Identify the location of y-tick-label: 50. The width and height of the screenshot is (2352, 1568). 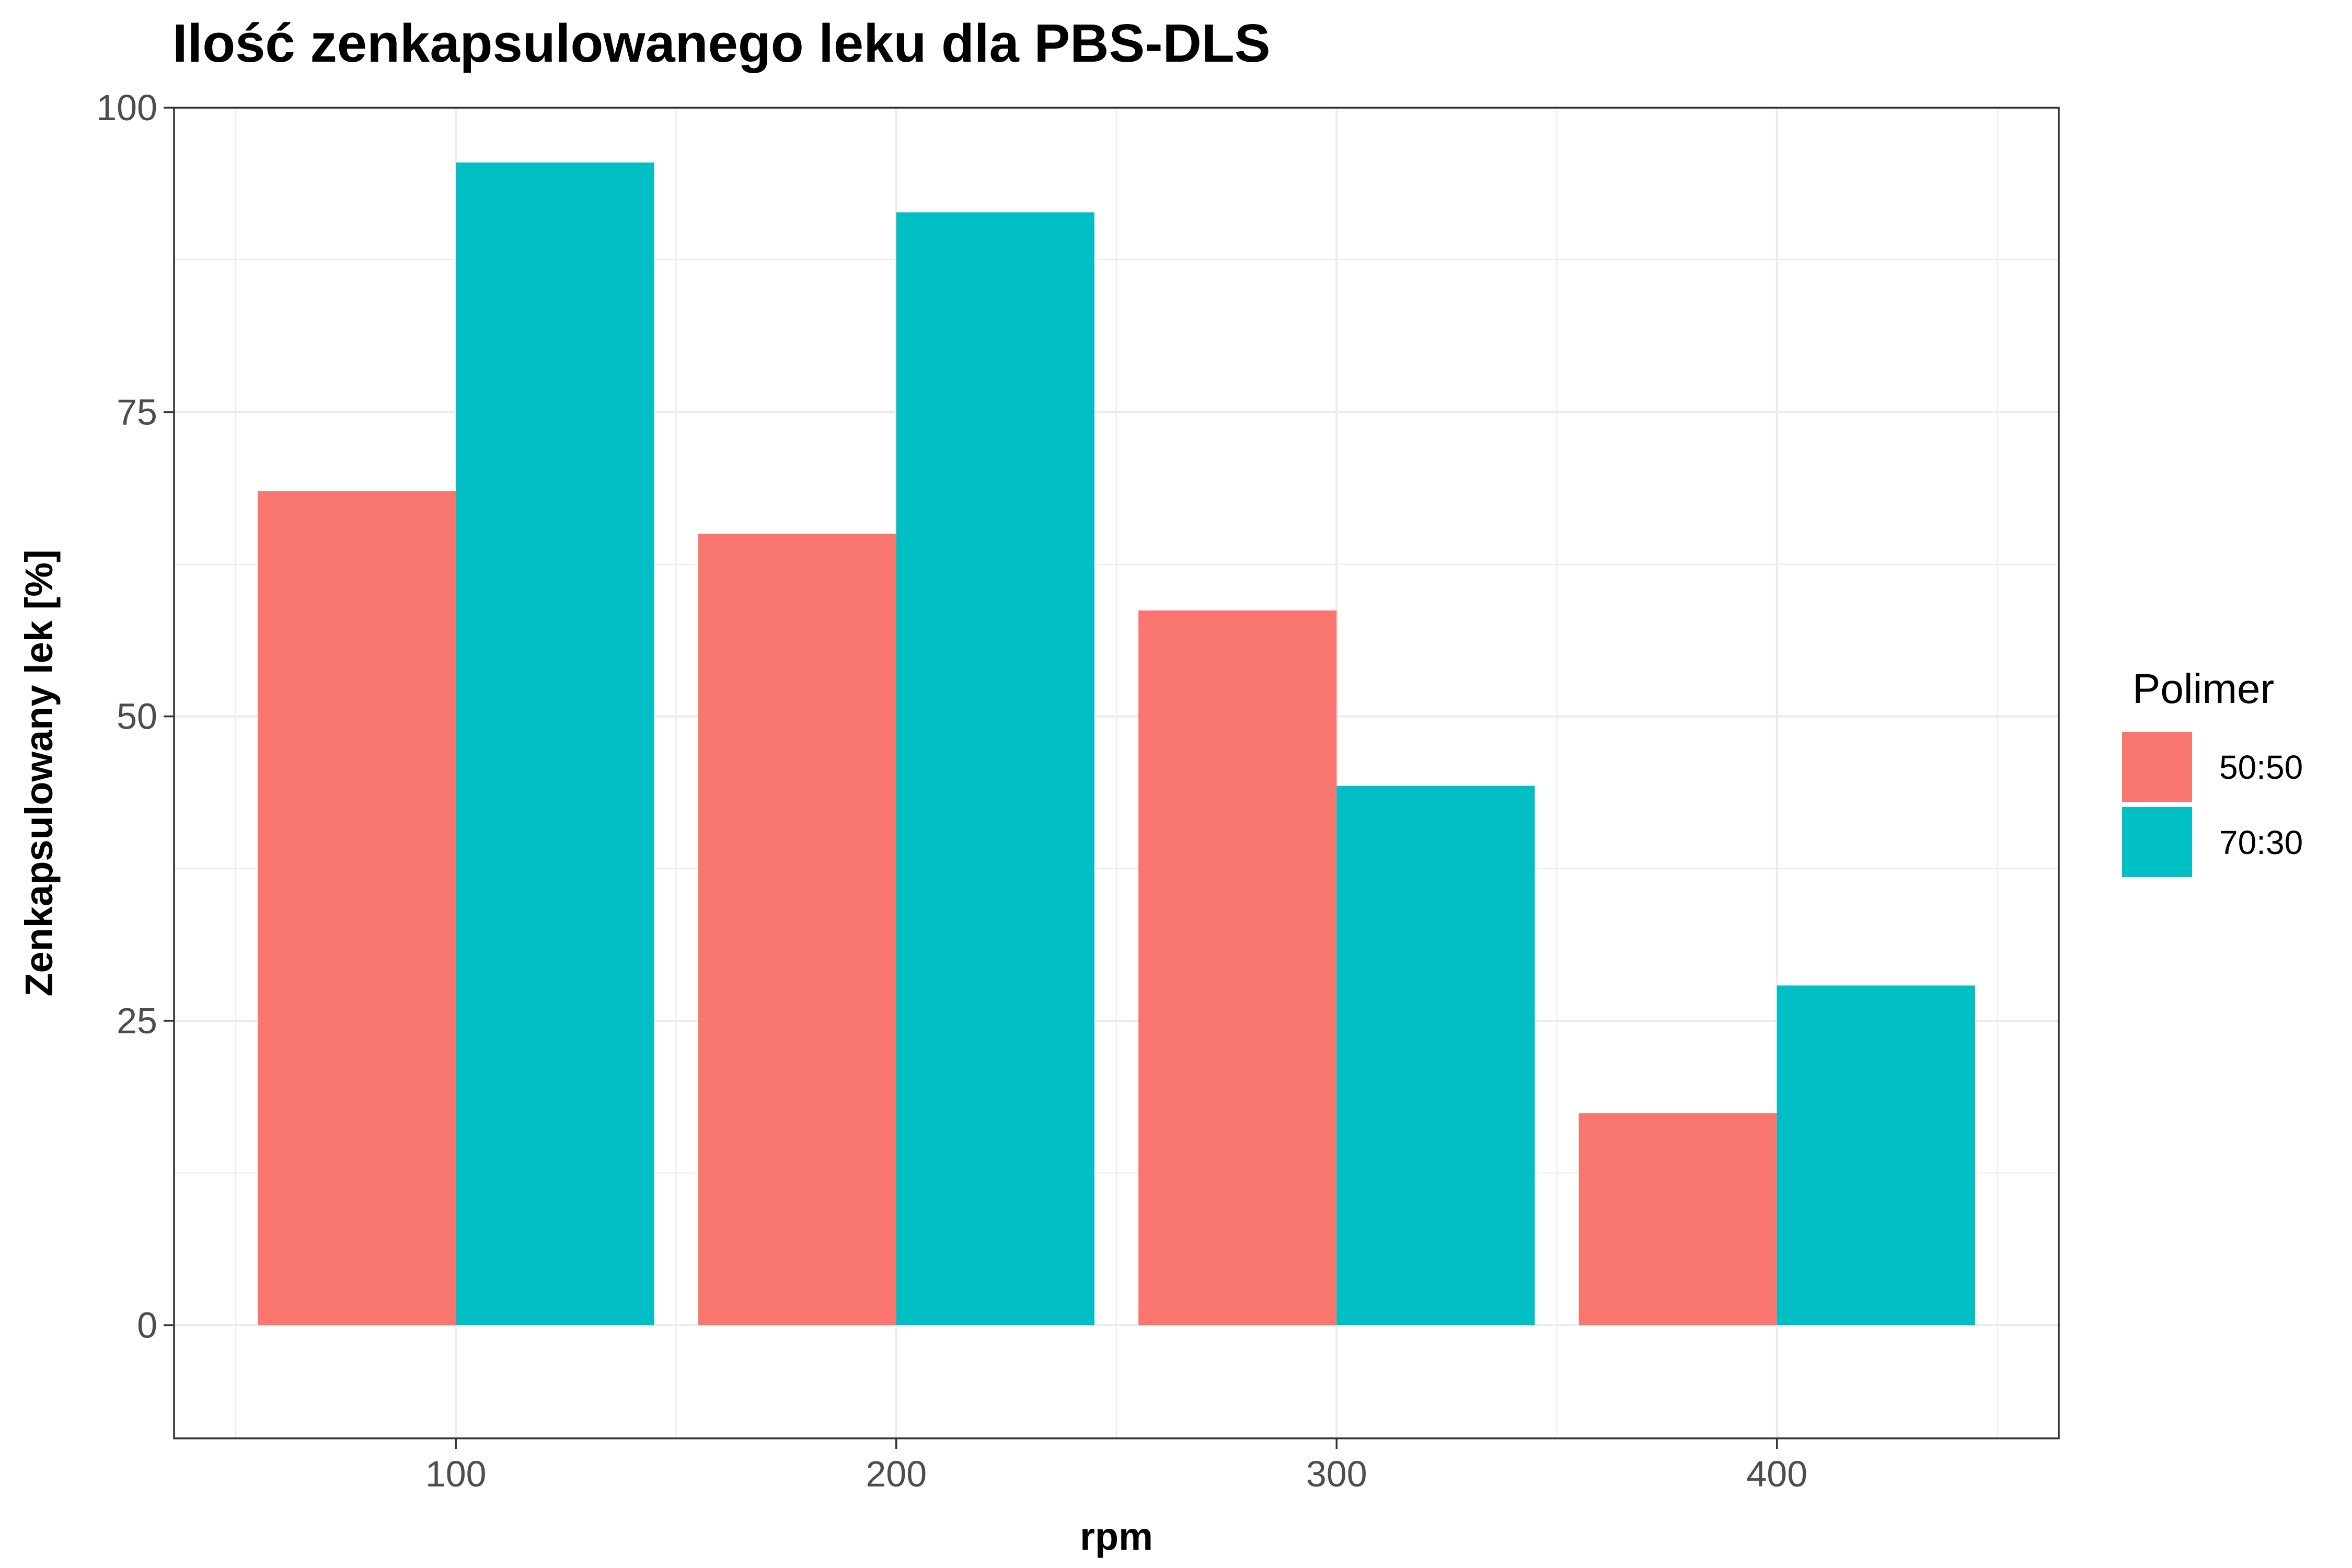
(137, 716).